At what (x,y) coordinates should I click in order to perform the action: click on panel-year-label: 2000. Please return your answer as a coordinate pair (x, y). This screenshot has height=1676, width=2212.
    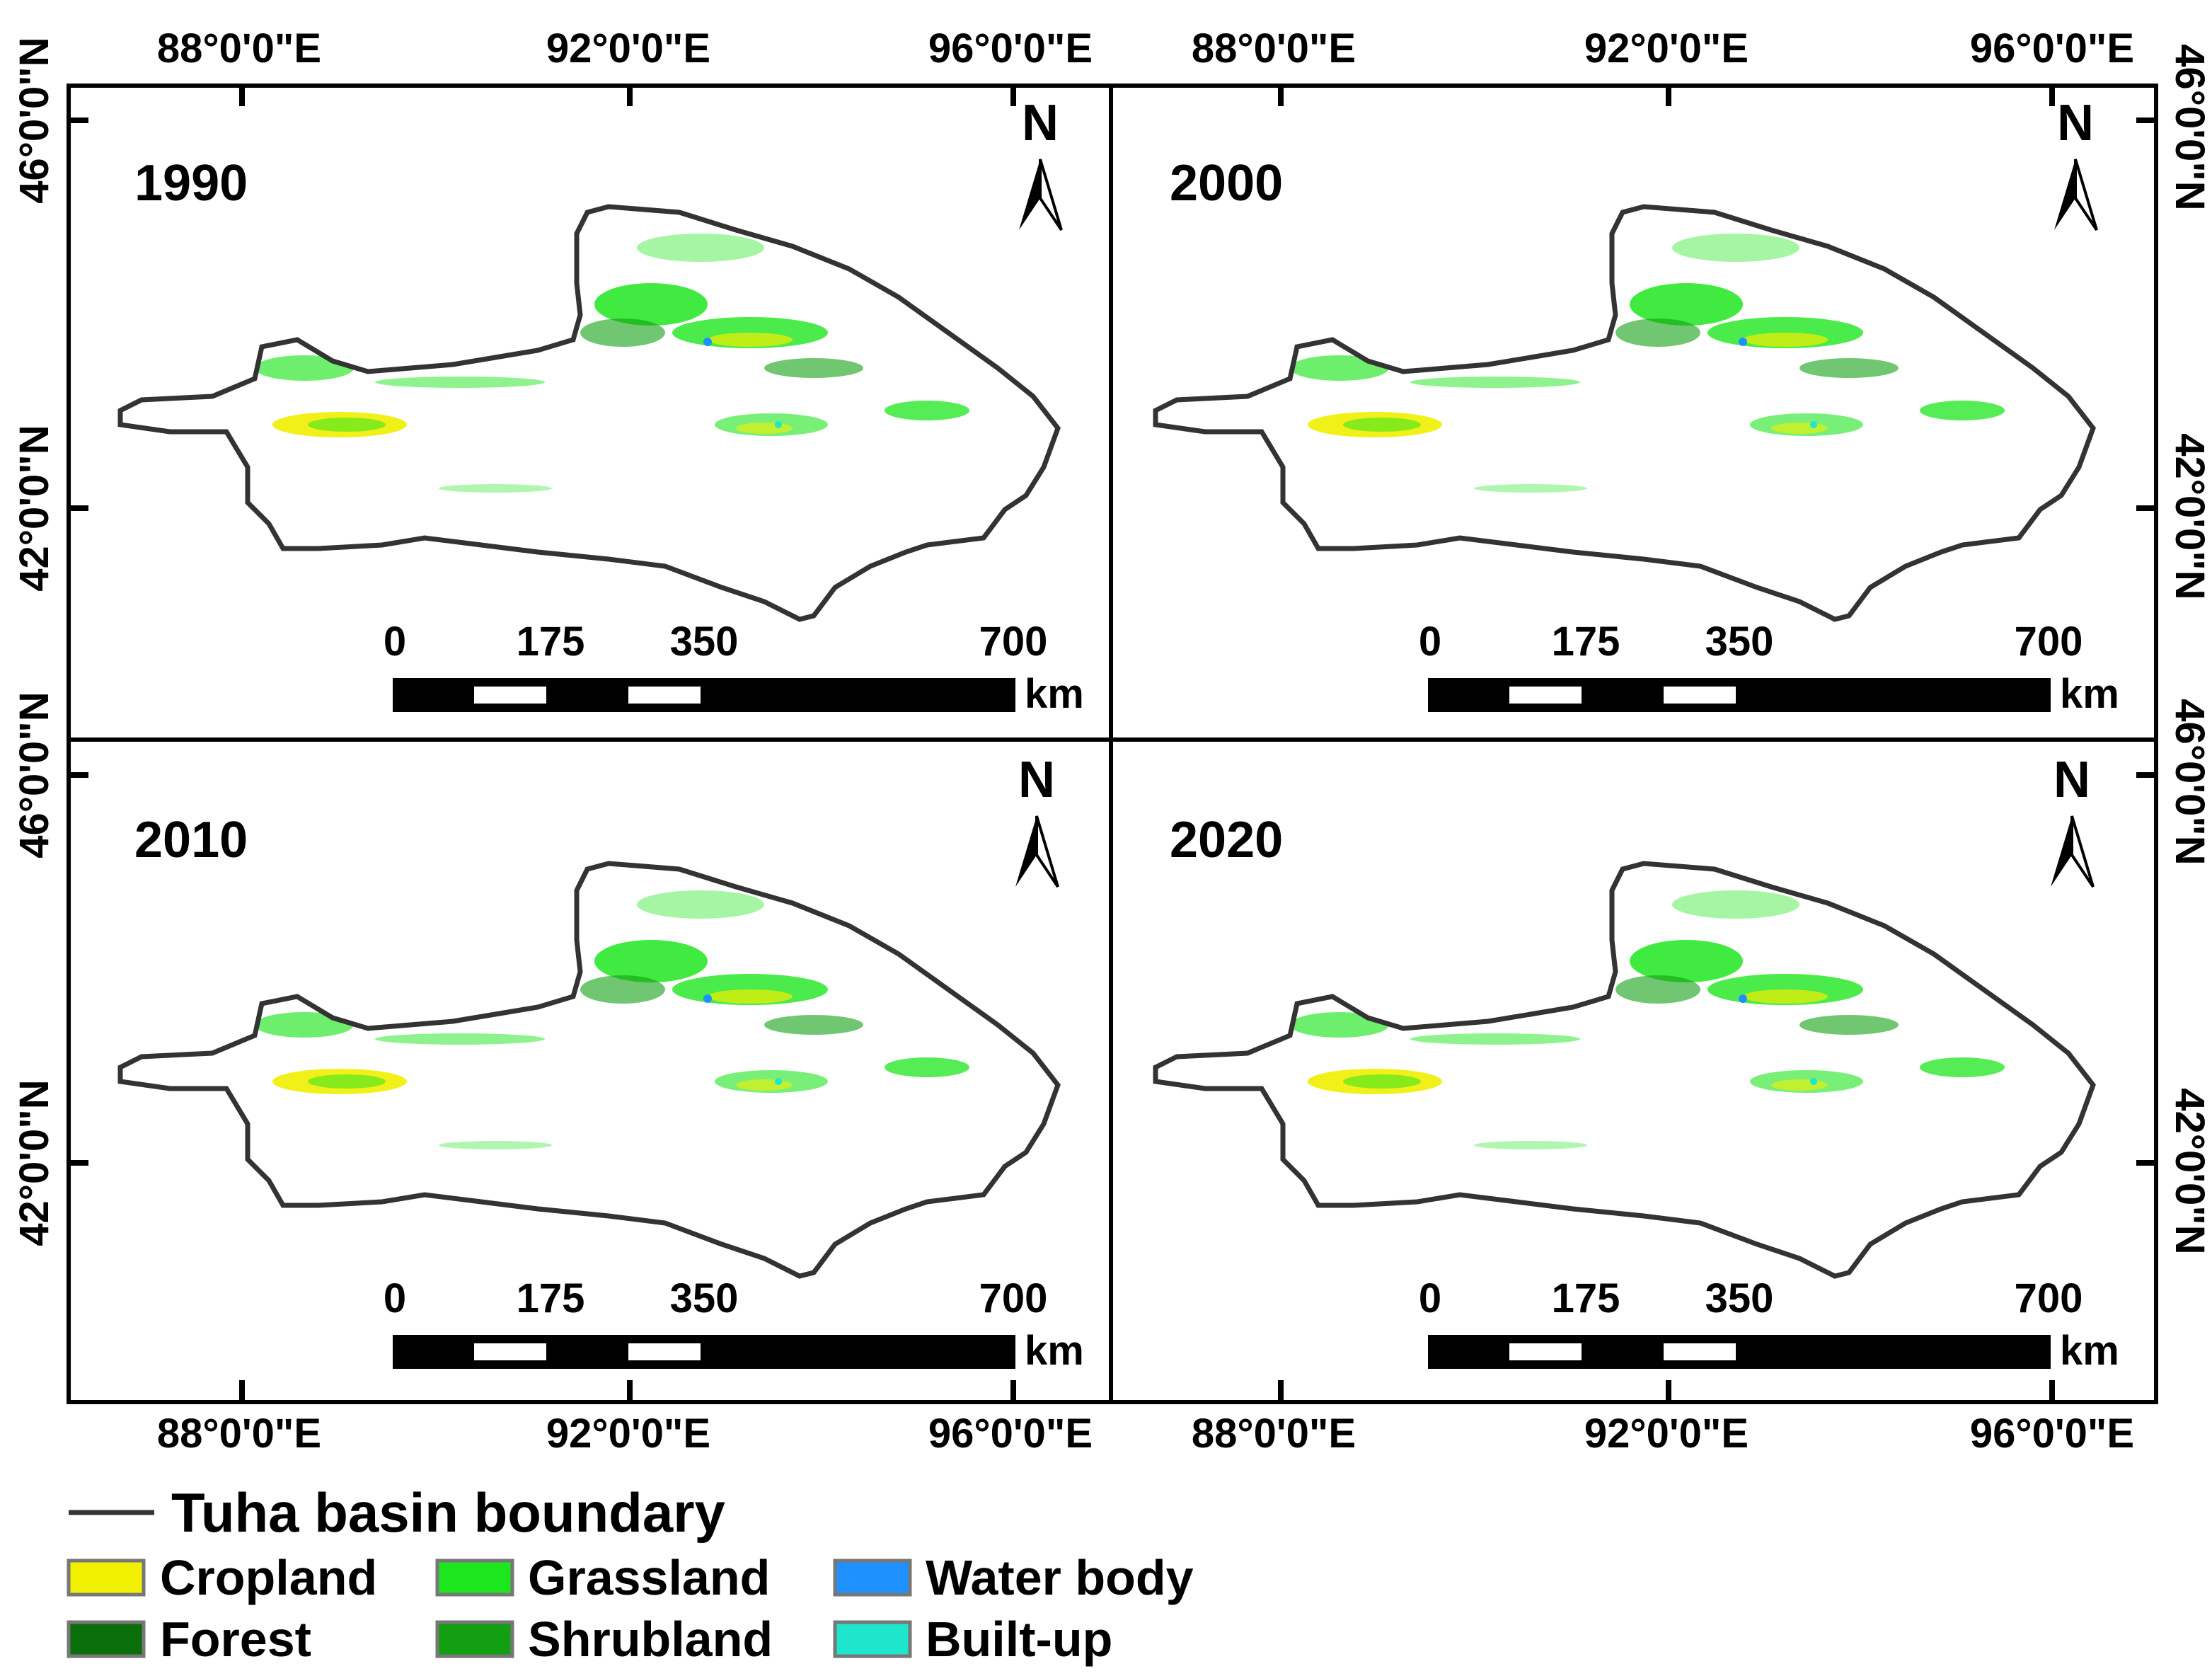
    Looking at the image, I should click on (1226, 183).